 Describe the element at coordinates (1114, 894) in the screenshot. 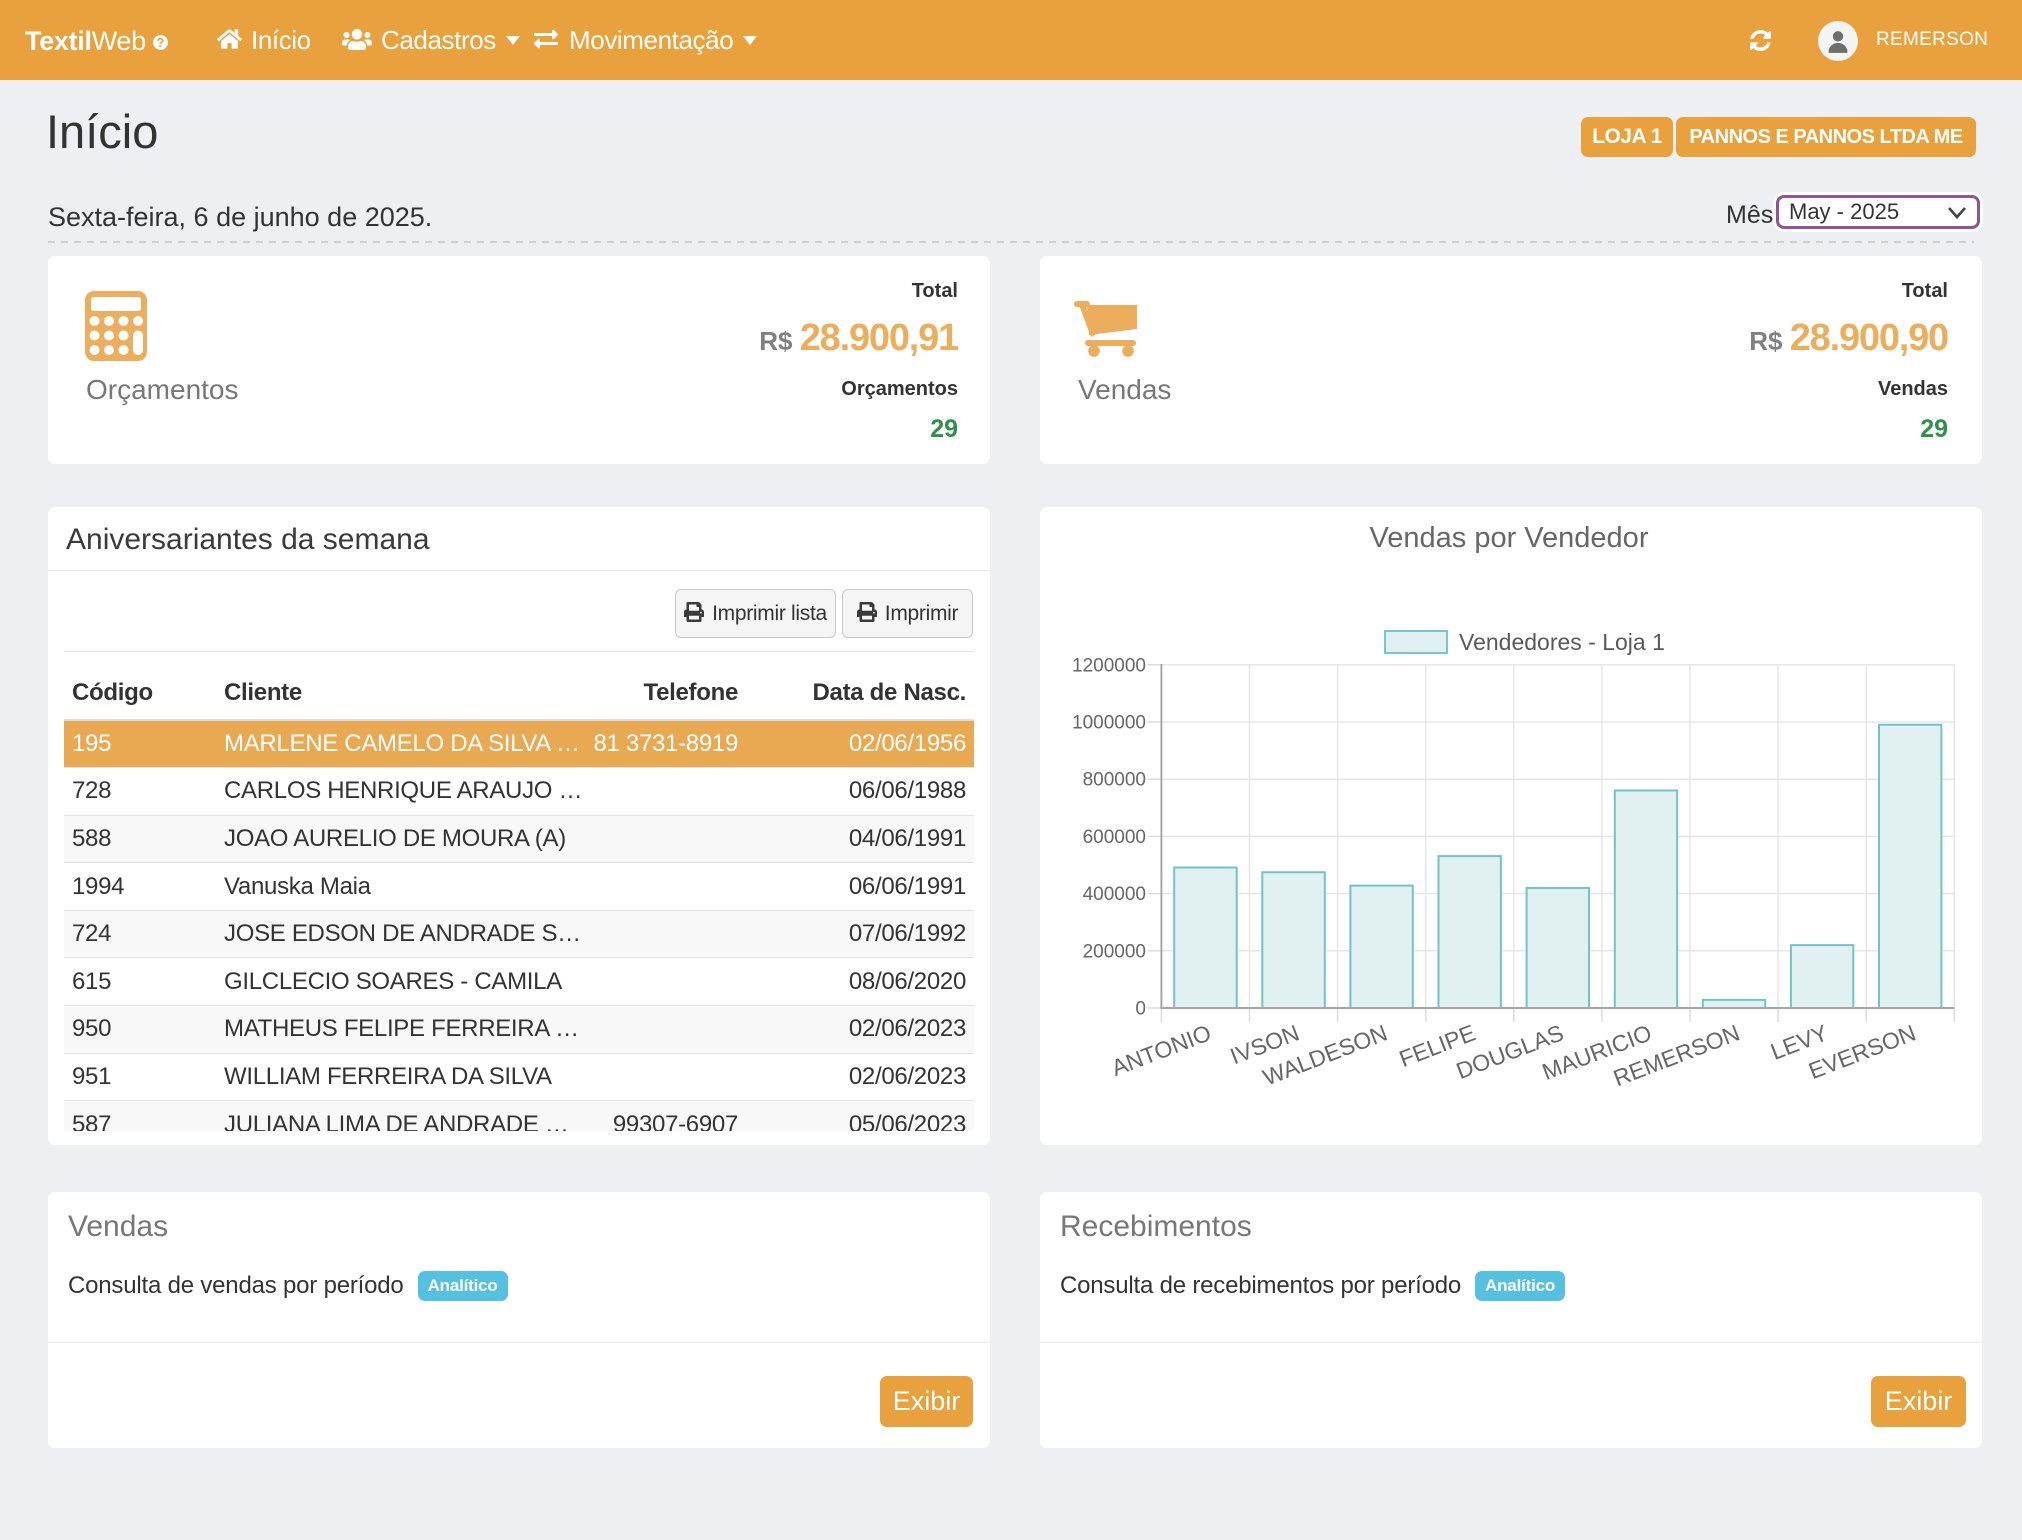

I see `svg-text: 400000` at that location.